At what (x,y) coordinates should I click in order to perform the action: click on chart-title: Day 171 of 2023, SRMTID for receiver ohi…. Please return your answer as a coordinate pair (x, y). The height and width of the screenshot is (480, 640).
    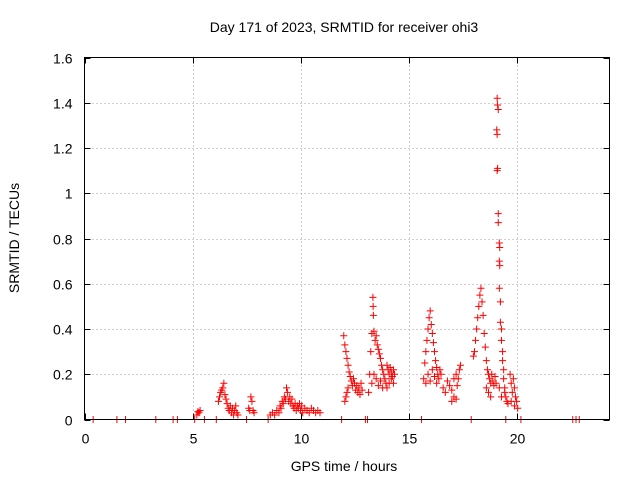
    Looking at the image, I should click on (344, 27).